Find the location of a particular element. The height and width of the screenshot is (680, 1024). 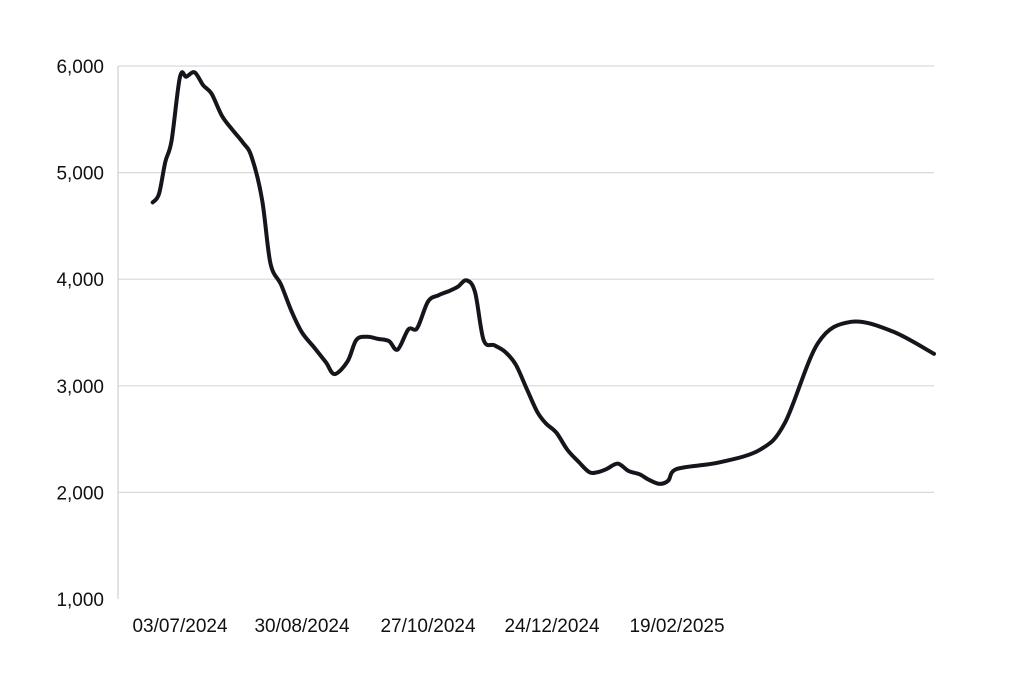

y-tick-label: 3,000 is located at coordinates (80, 387).